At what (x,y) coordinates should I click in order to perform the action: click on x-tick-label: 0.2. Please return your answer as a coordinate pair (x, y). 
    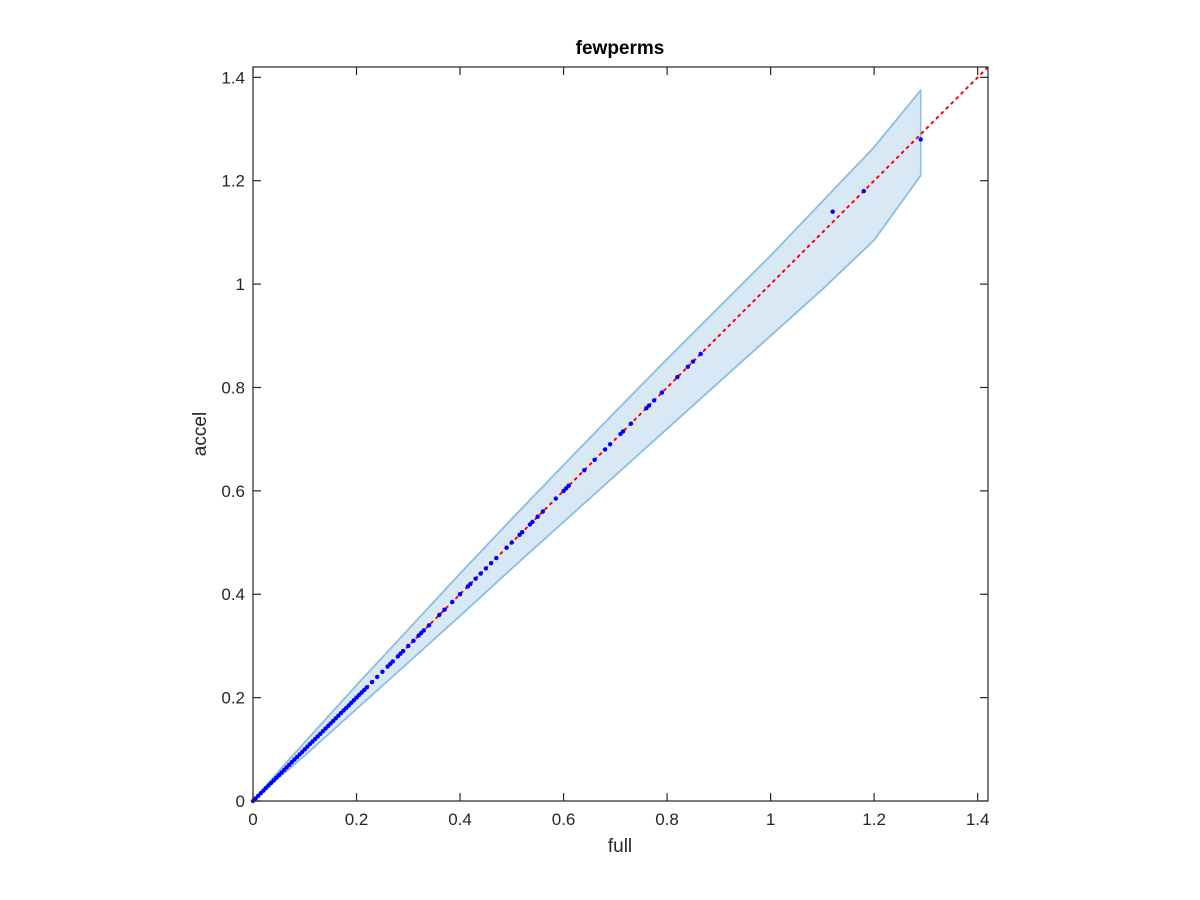
    Looking at the image, I should click on (357, 819).